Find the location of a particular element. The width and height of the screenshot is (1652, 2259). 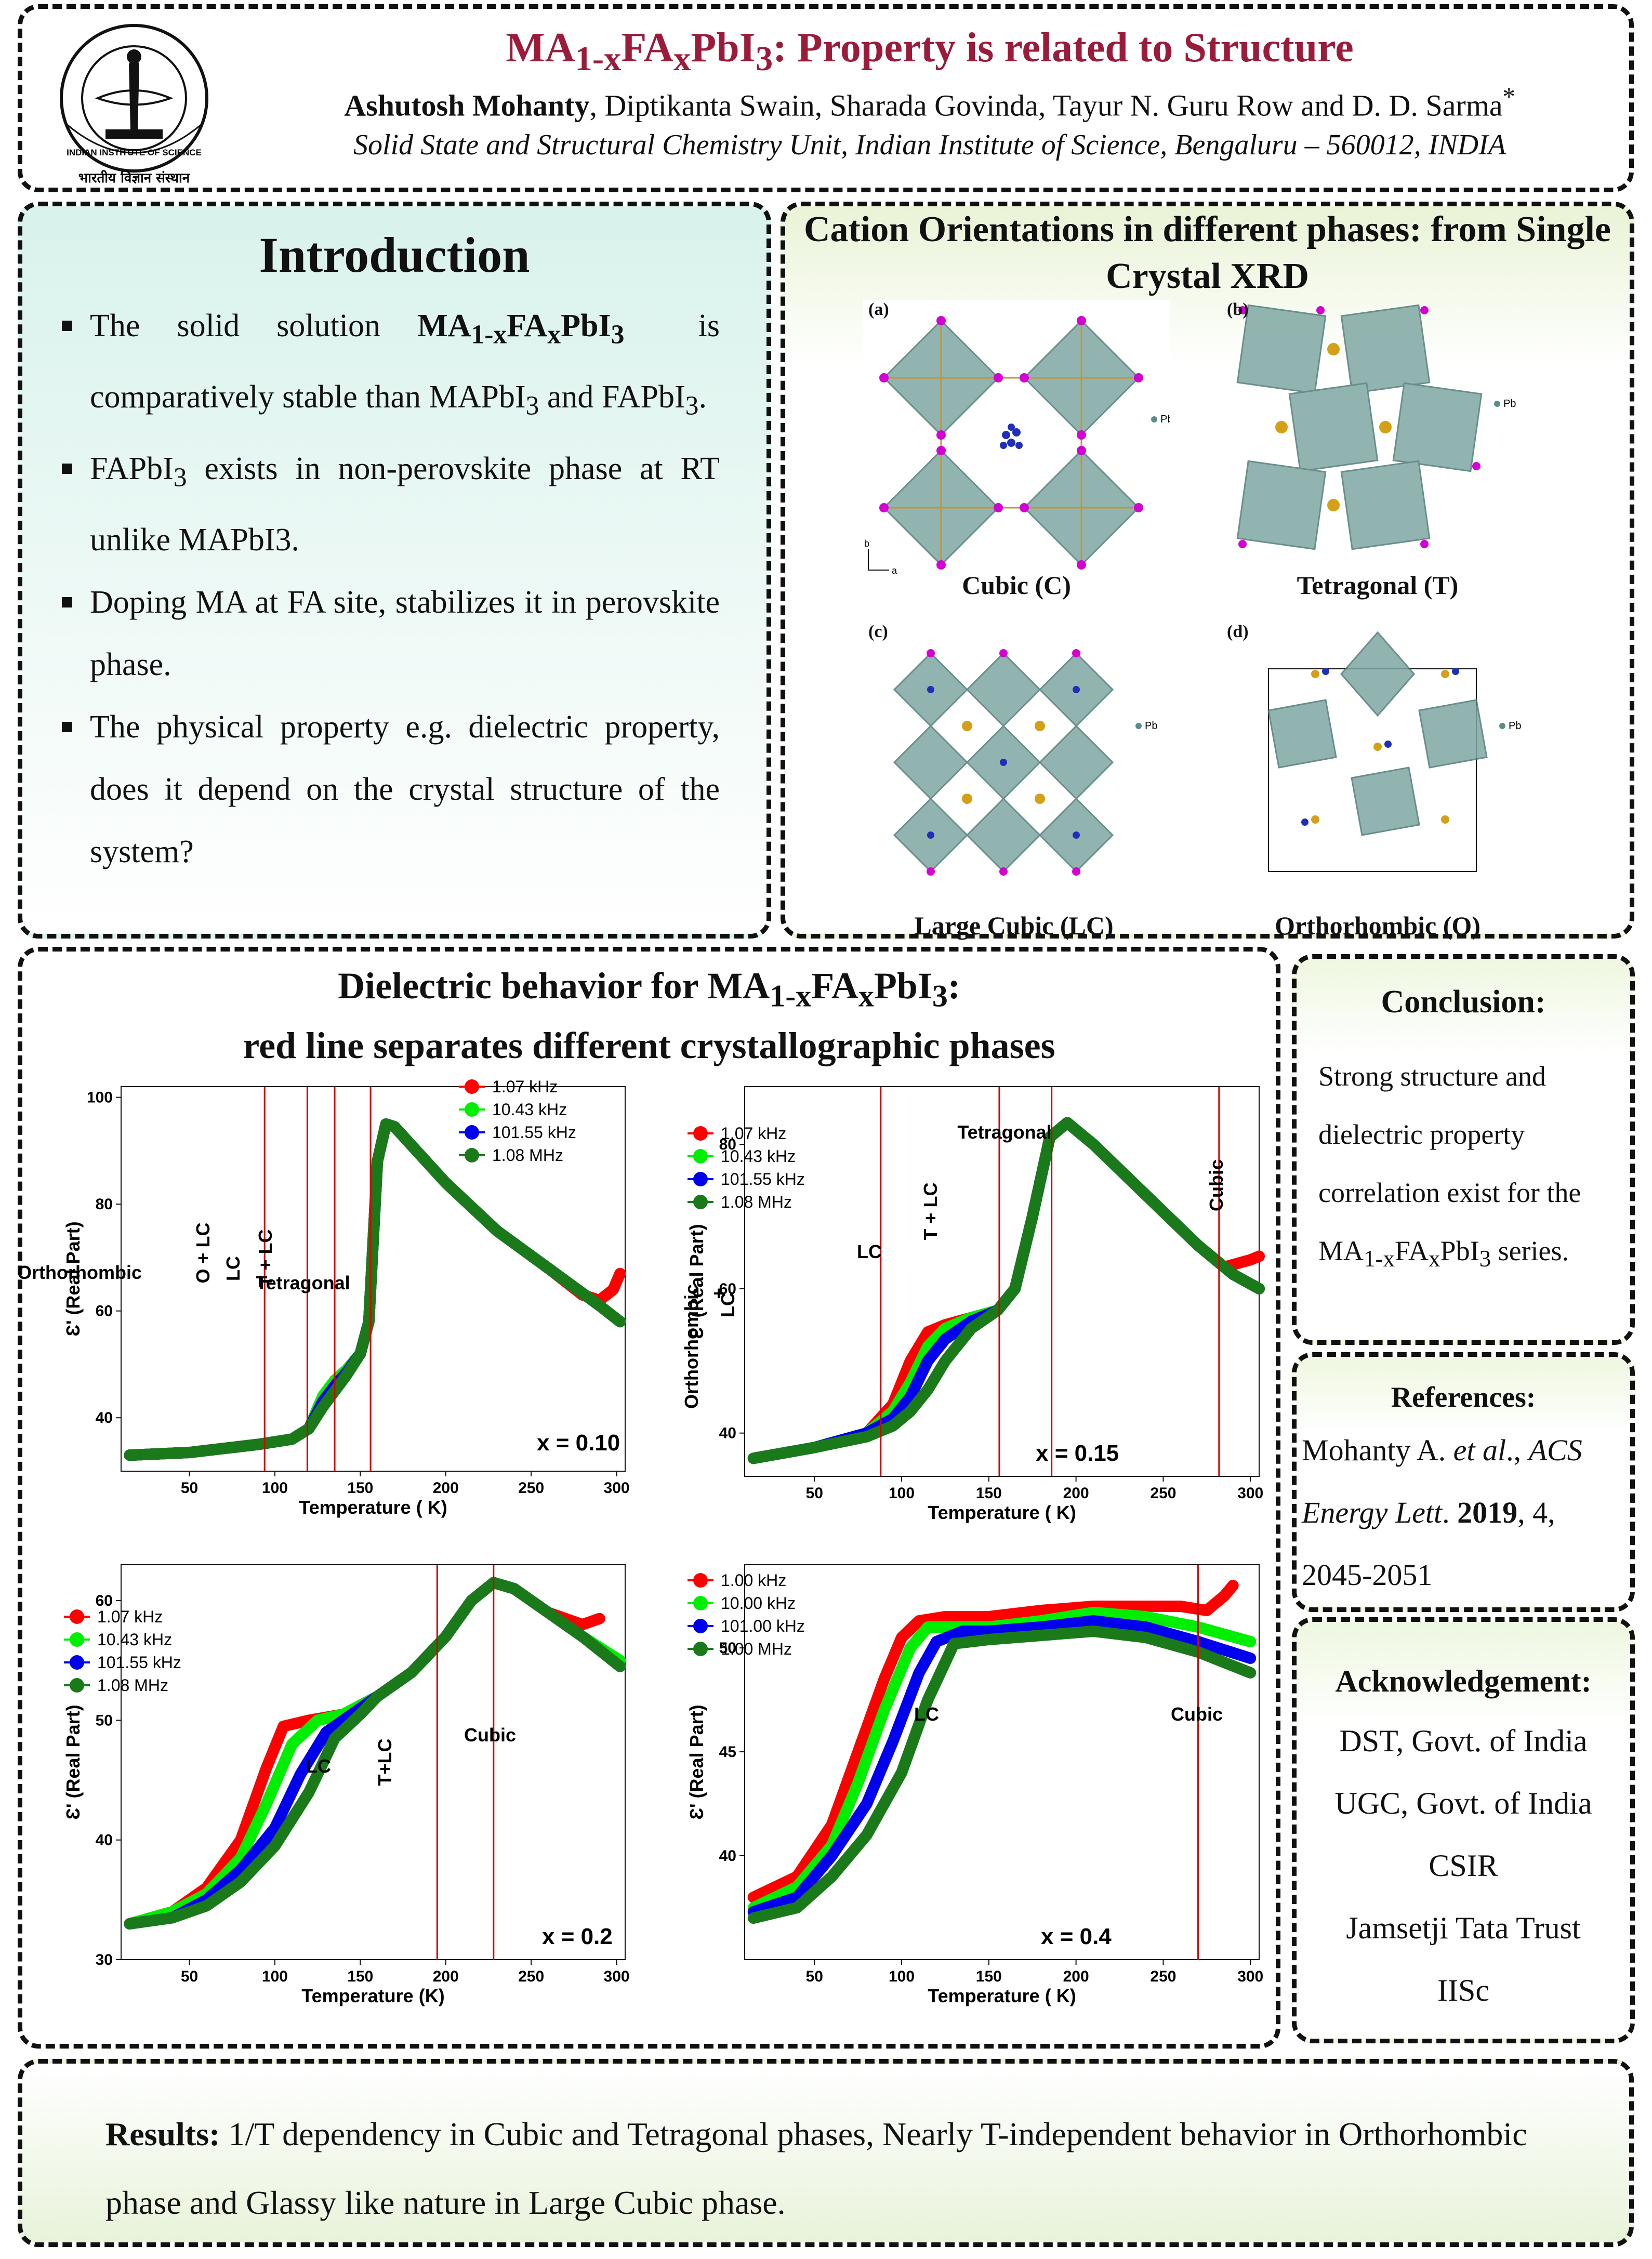

ack-item: UGC, Govt. of India is located at coordinates (1463, 1803).